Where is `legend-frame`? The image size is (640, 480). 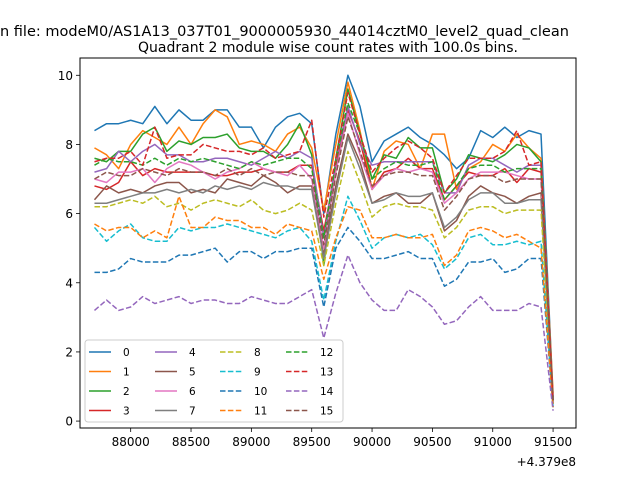 legend-frame is located at coordinates (214, 381).